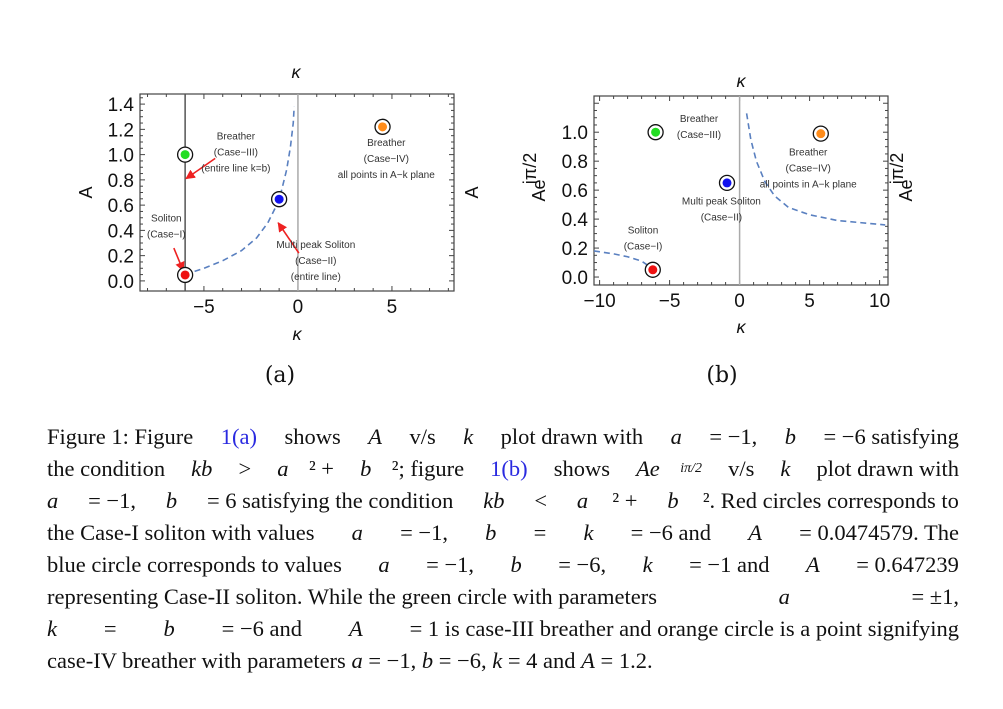  Describe the element at coordinates (741, 190) in the screenshot. I see `plot-frame` at that location.